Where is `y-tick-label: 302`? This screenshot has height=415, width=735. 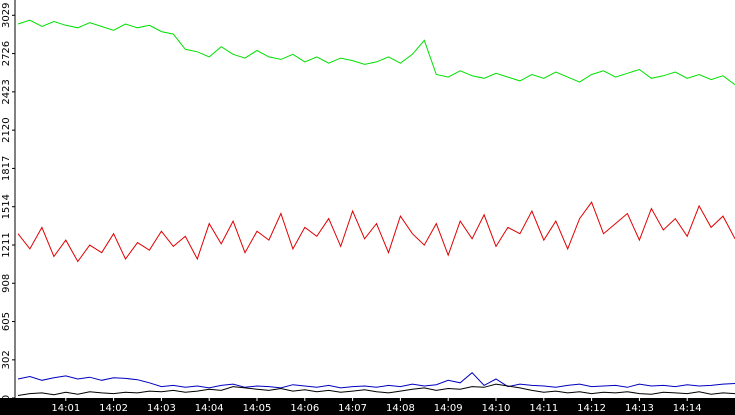
y-tick-label: 302 is located at coordinates (6, 359).